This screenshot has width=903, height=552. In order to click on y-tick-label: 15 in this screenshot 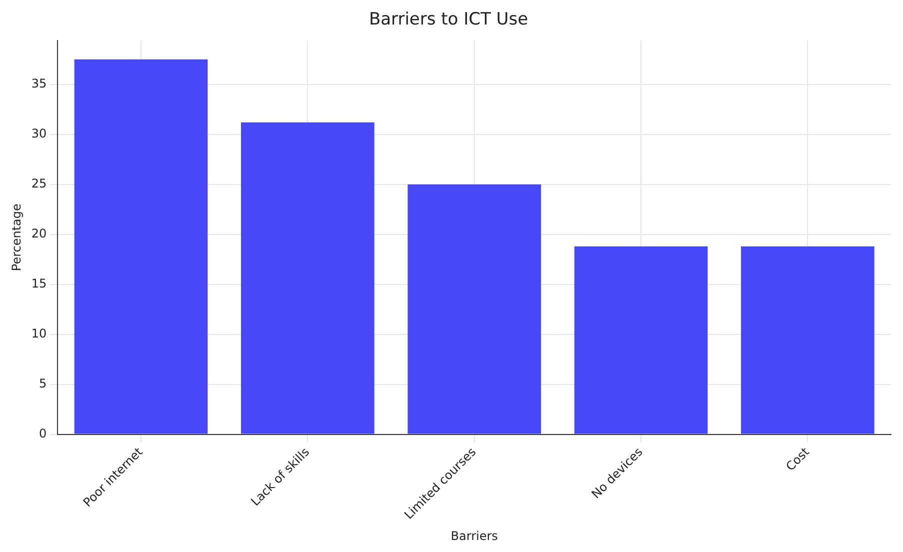, I will do `click(39, 283)`.